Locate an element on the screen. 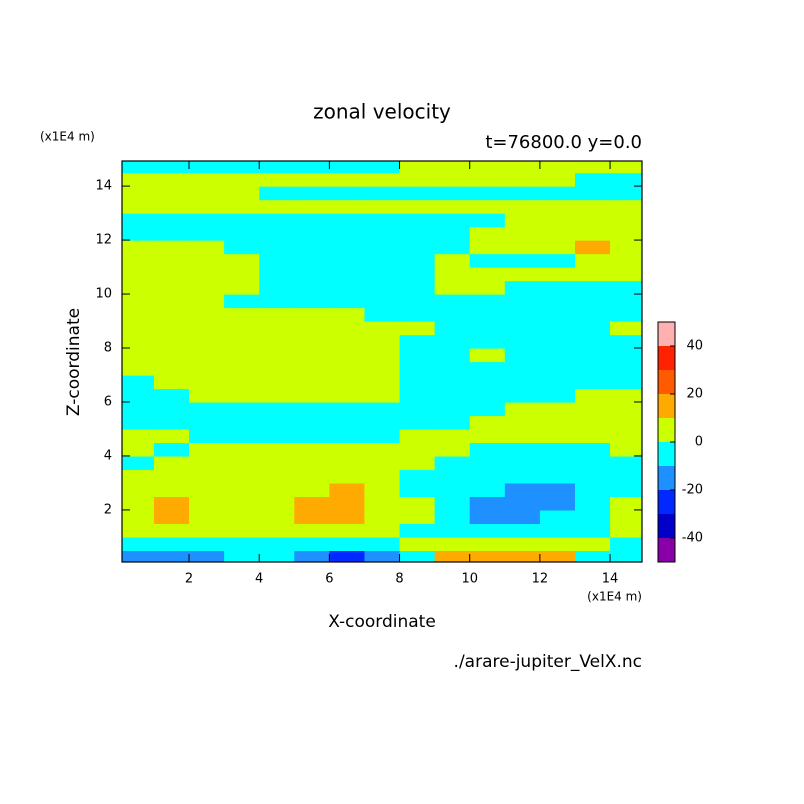  y-tick-label: 8 is located at coordinates (108, 348).